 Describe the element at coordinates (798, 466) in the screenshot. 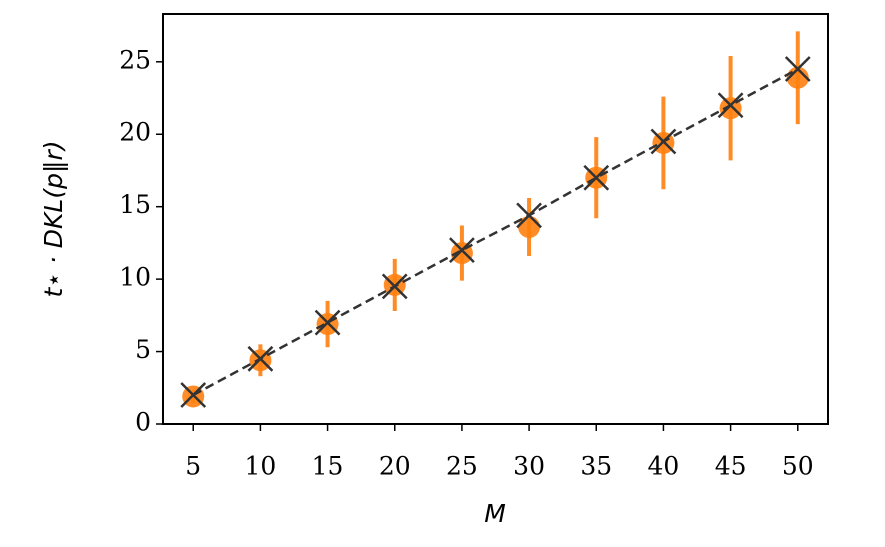

I see `x-tick-label: 50` at that location.